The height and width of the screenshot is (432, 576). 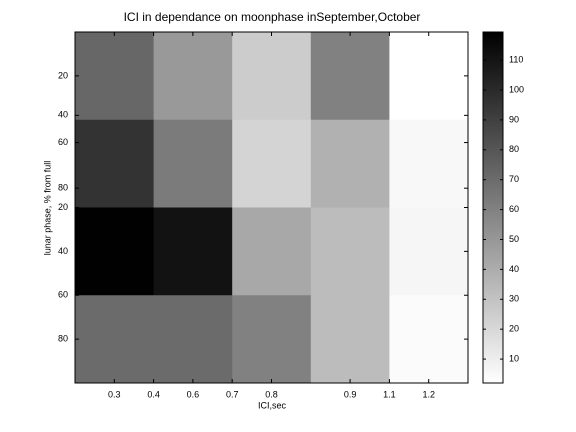 What do you see at coordinates (272, 405) in the screenshot?
I see `x-axis-label: ICI,sec` at bounding box center [272, 405].